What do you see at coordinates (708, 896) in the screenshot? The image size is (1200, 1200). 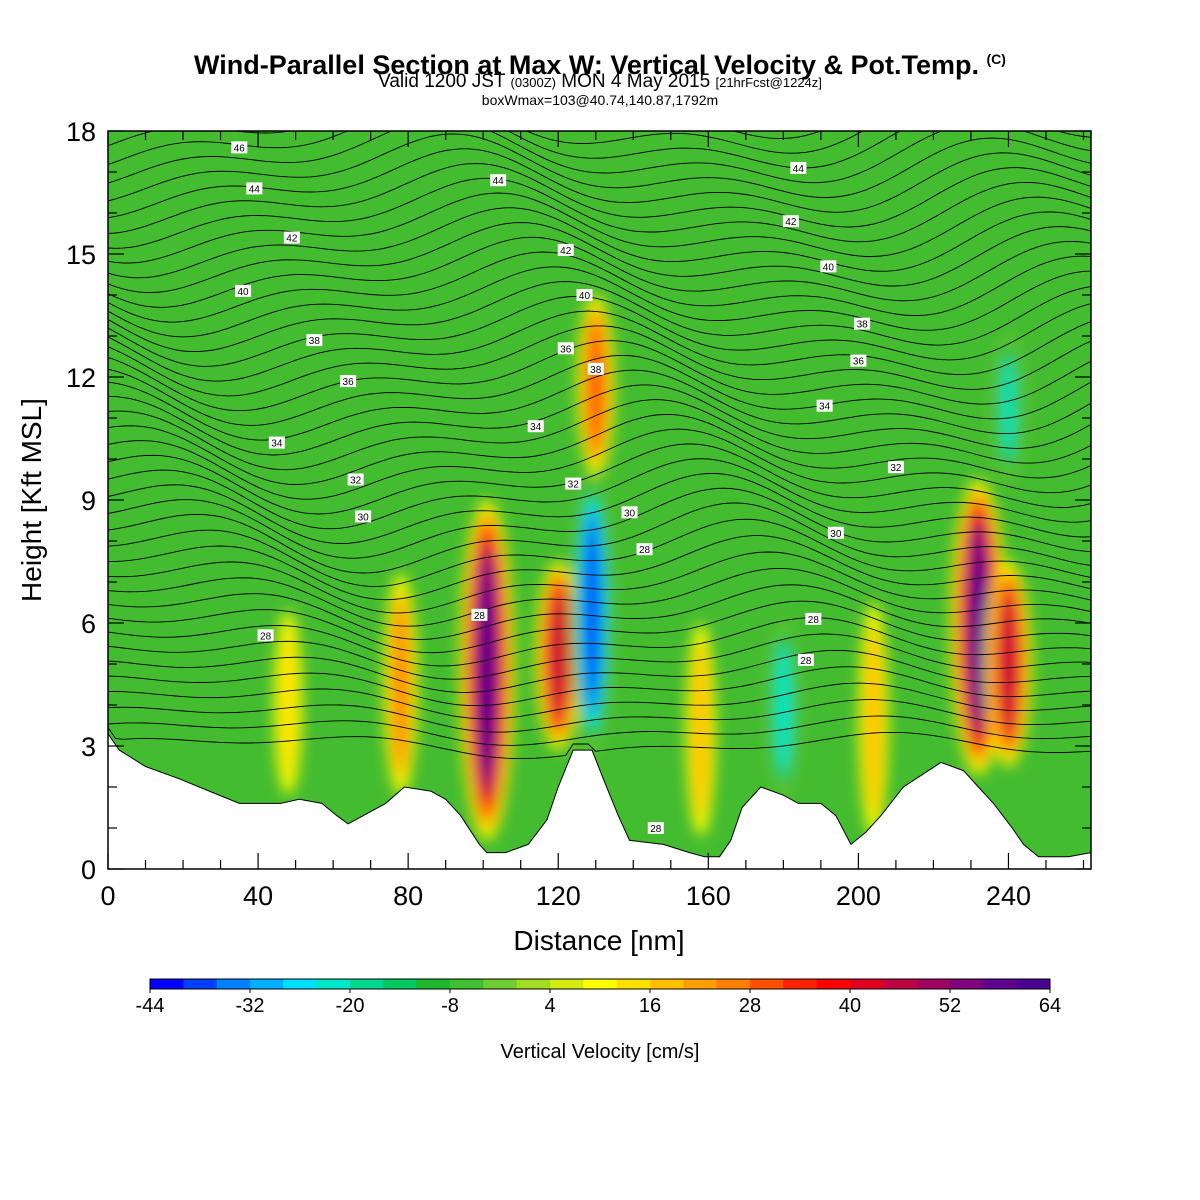 I see `x-tick-label: 160` at bounding box center [708, 896].